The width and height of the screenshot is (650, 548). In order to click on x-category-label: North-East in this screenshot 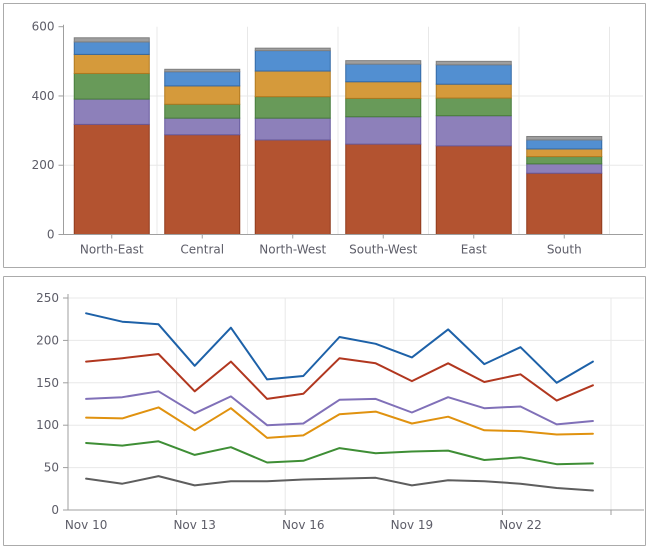, I will do `click(112, 250)`.